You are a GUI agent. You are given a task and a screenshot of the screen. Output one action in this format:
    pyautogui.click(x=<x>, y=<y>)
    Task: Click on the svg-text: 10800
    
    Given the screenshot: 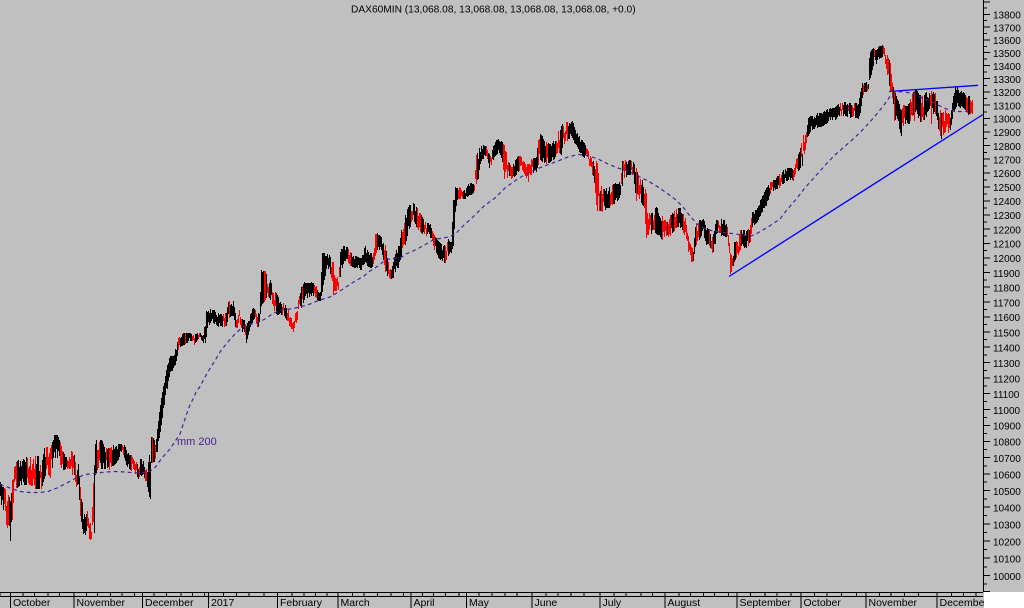 What is the action you would take?
    pyautogui.click(x=1007, y=443)
    